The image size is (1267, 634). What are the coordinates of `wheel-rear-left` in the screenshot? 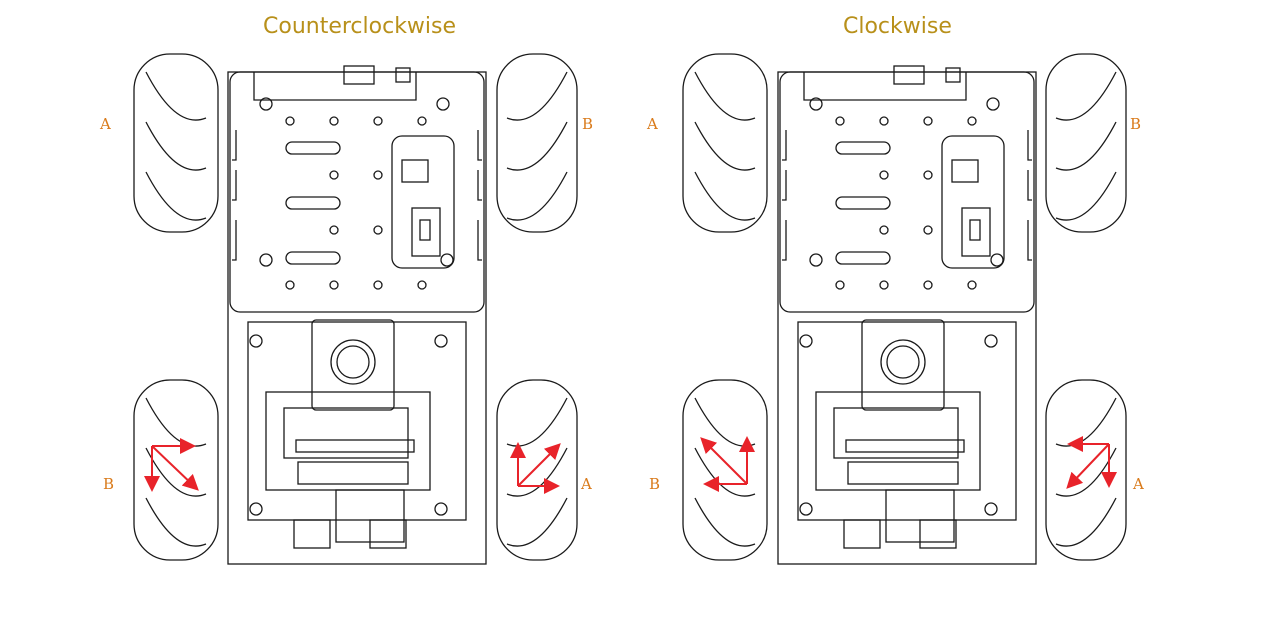 It's located at (725, 470).